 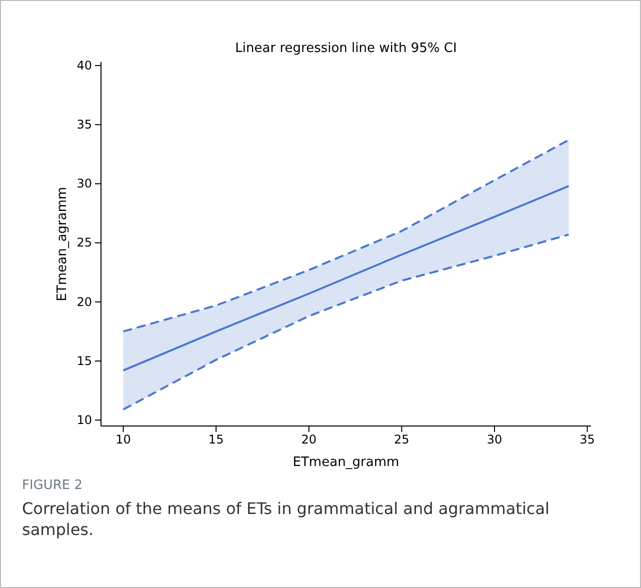 What do you see at coordinates (62, 244) in the screenshot?
I see `y-axis-title: ETmean_agramm` at bounding box center [62, 244].